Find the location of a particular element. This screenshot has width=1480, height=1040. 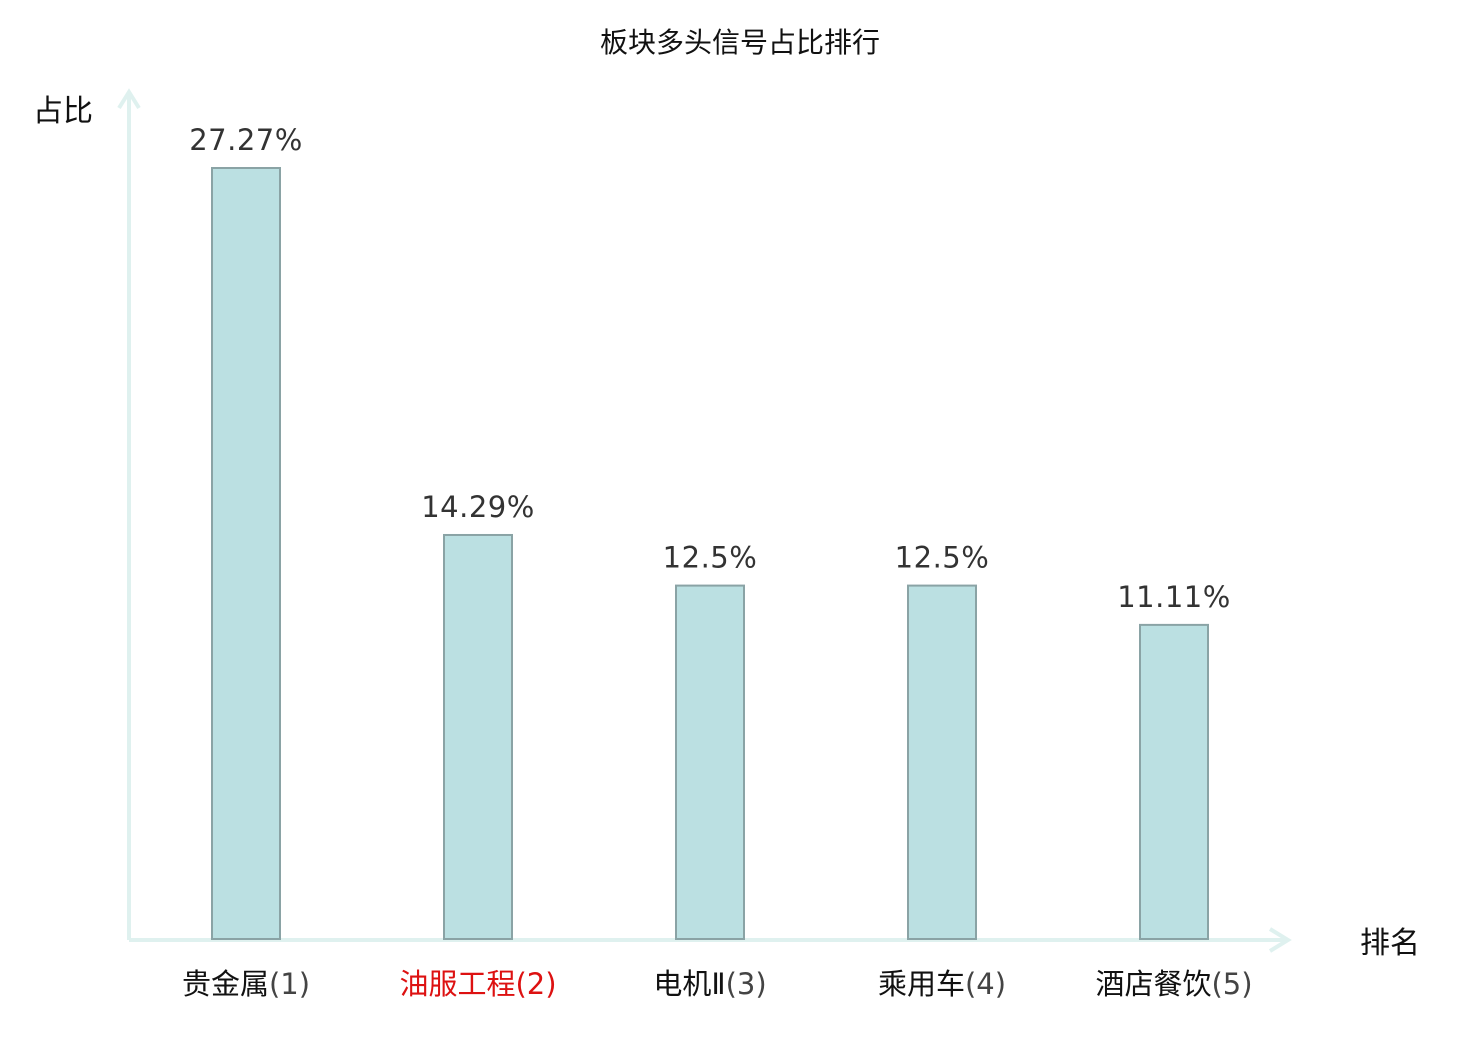

category-name-5: 酒店餐饮 is located at coordinates (1153, 984).